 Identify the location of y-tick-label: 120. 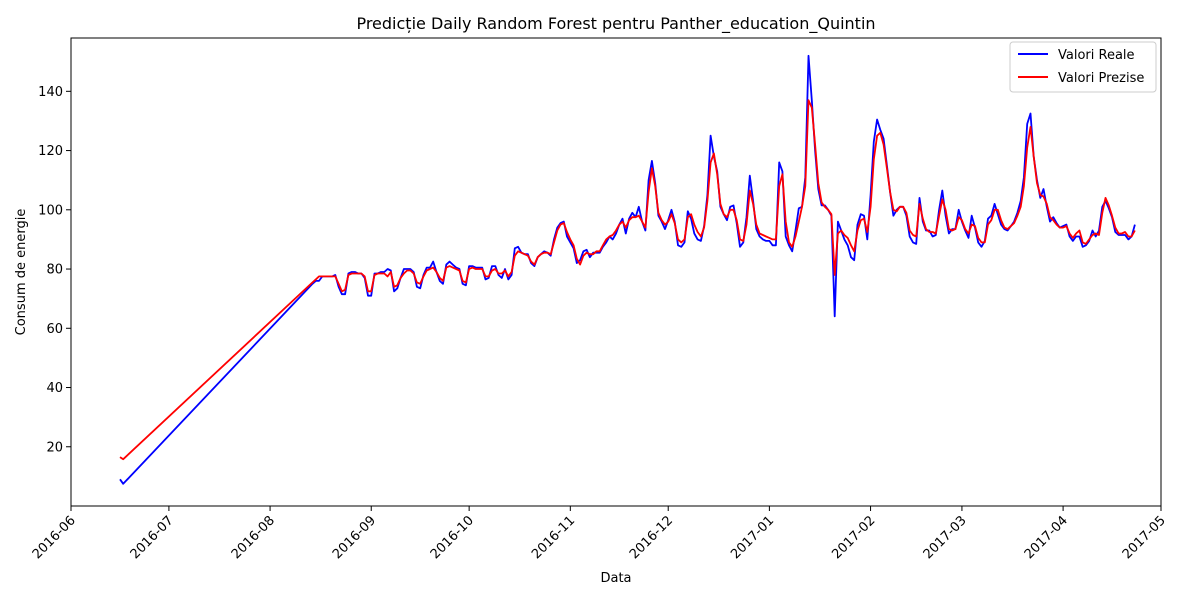
(50, 151).